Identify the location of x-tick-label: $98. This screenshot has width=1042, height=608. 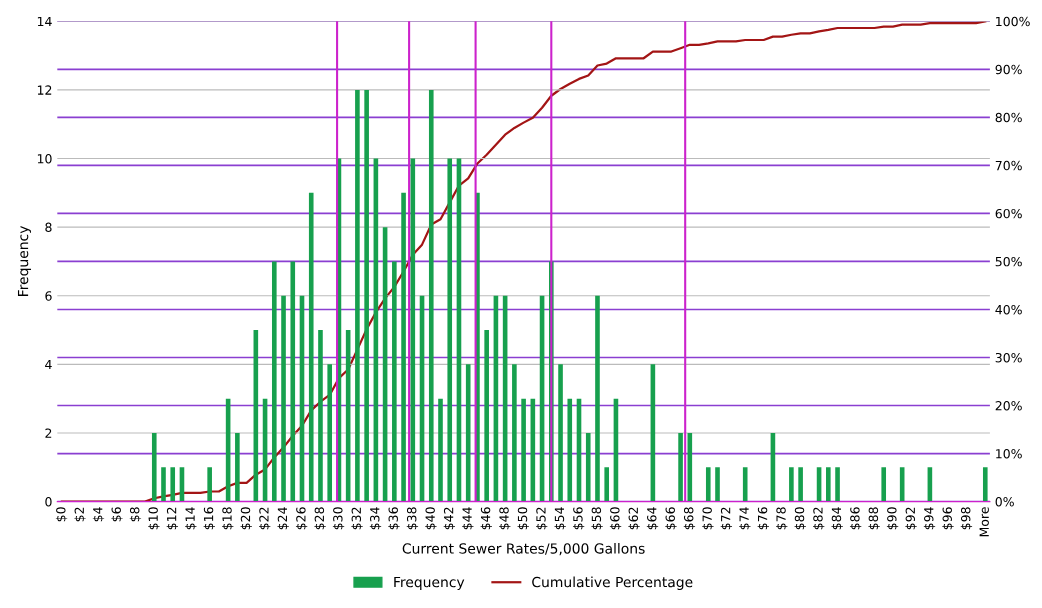
(966, 518).